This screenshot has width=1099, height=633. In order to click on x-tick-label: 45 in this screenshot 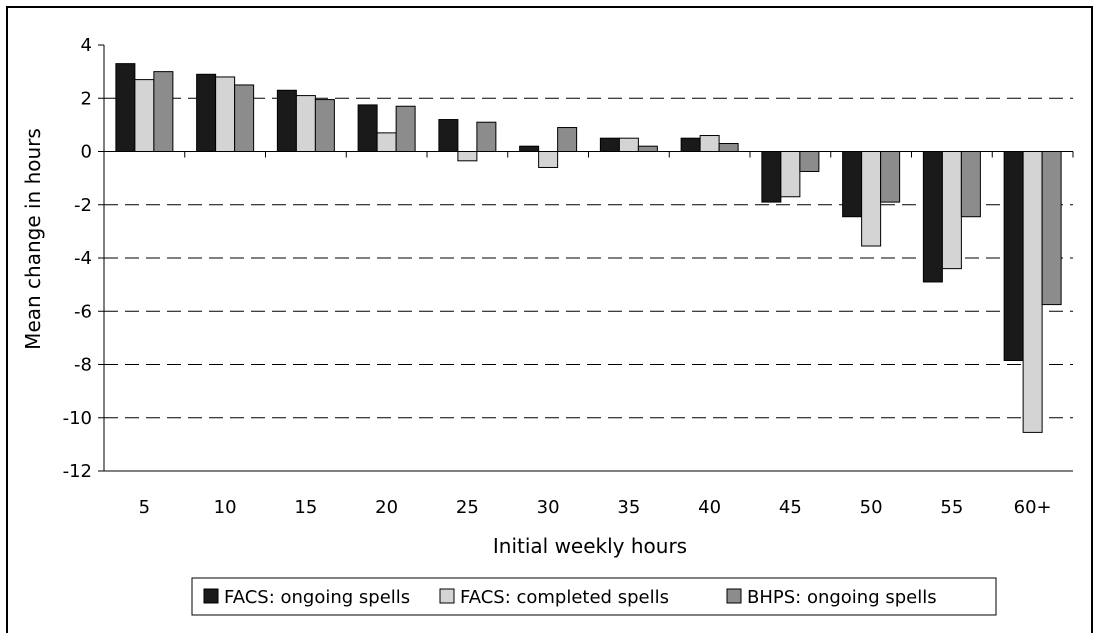, I will do `click(790, 507)`.